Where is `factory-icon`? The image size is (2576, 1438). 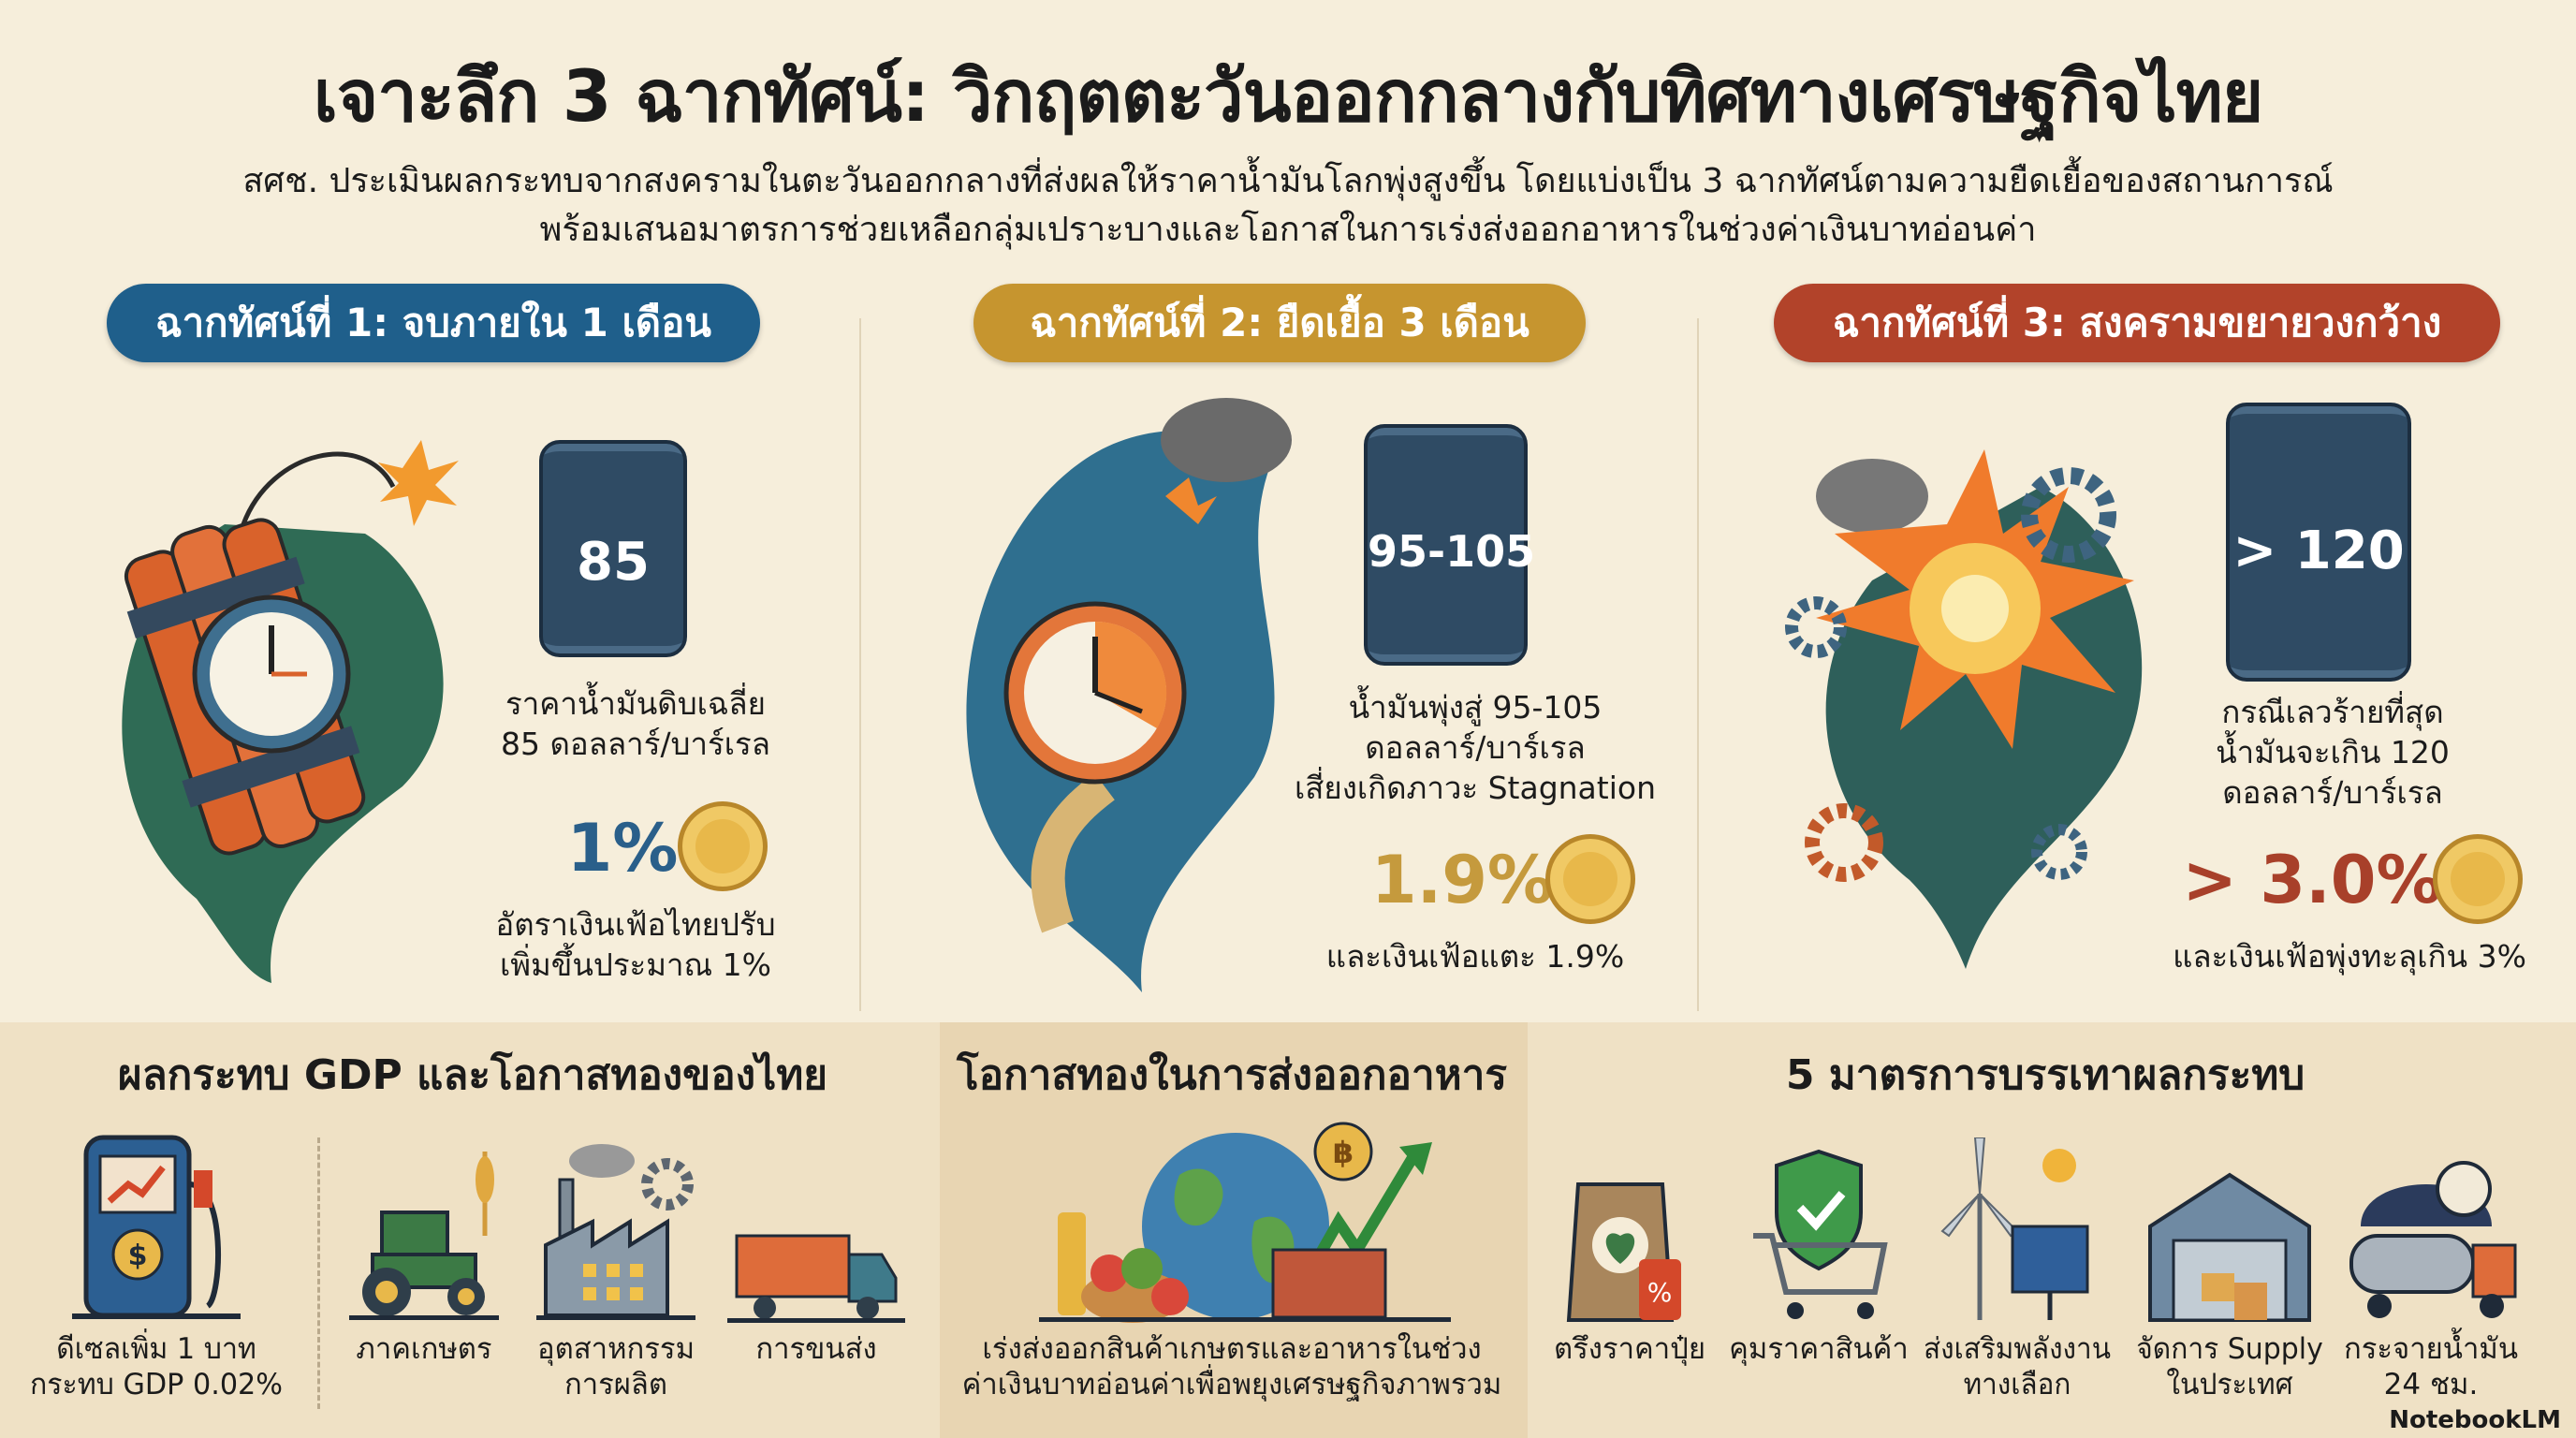
factory-icon is located at coordinates (615, 1232).